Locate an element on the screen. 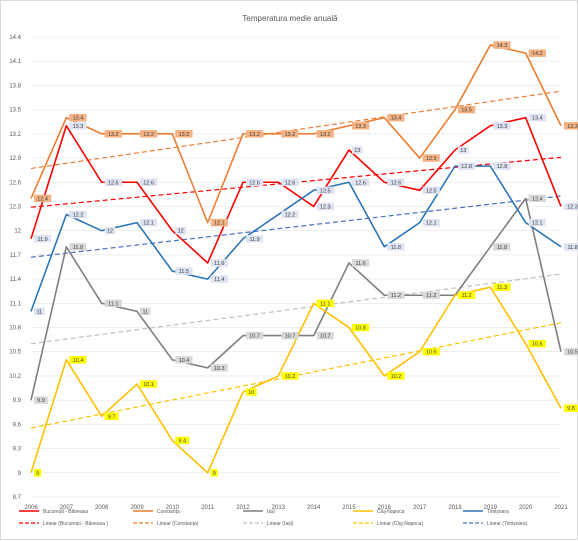  data-label-text: 11.1 is located at coordinates (113, 304).